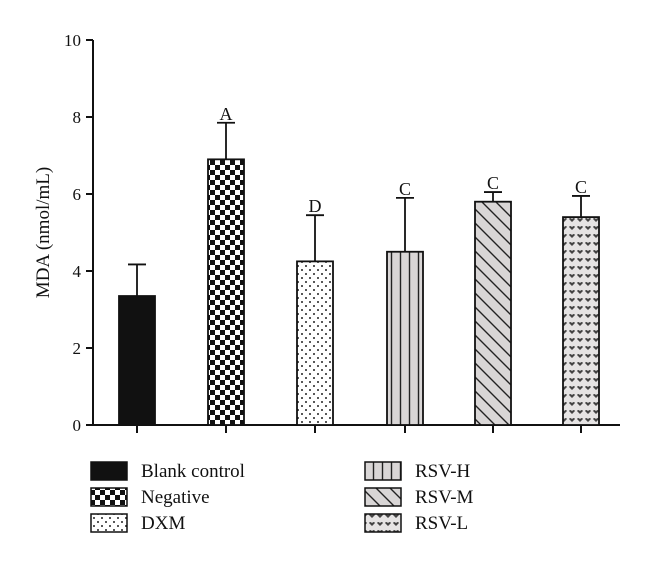 The width and height of the screenshot is (660, 572). I want to click on legend-item: RSV-H, so click(417, 471).